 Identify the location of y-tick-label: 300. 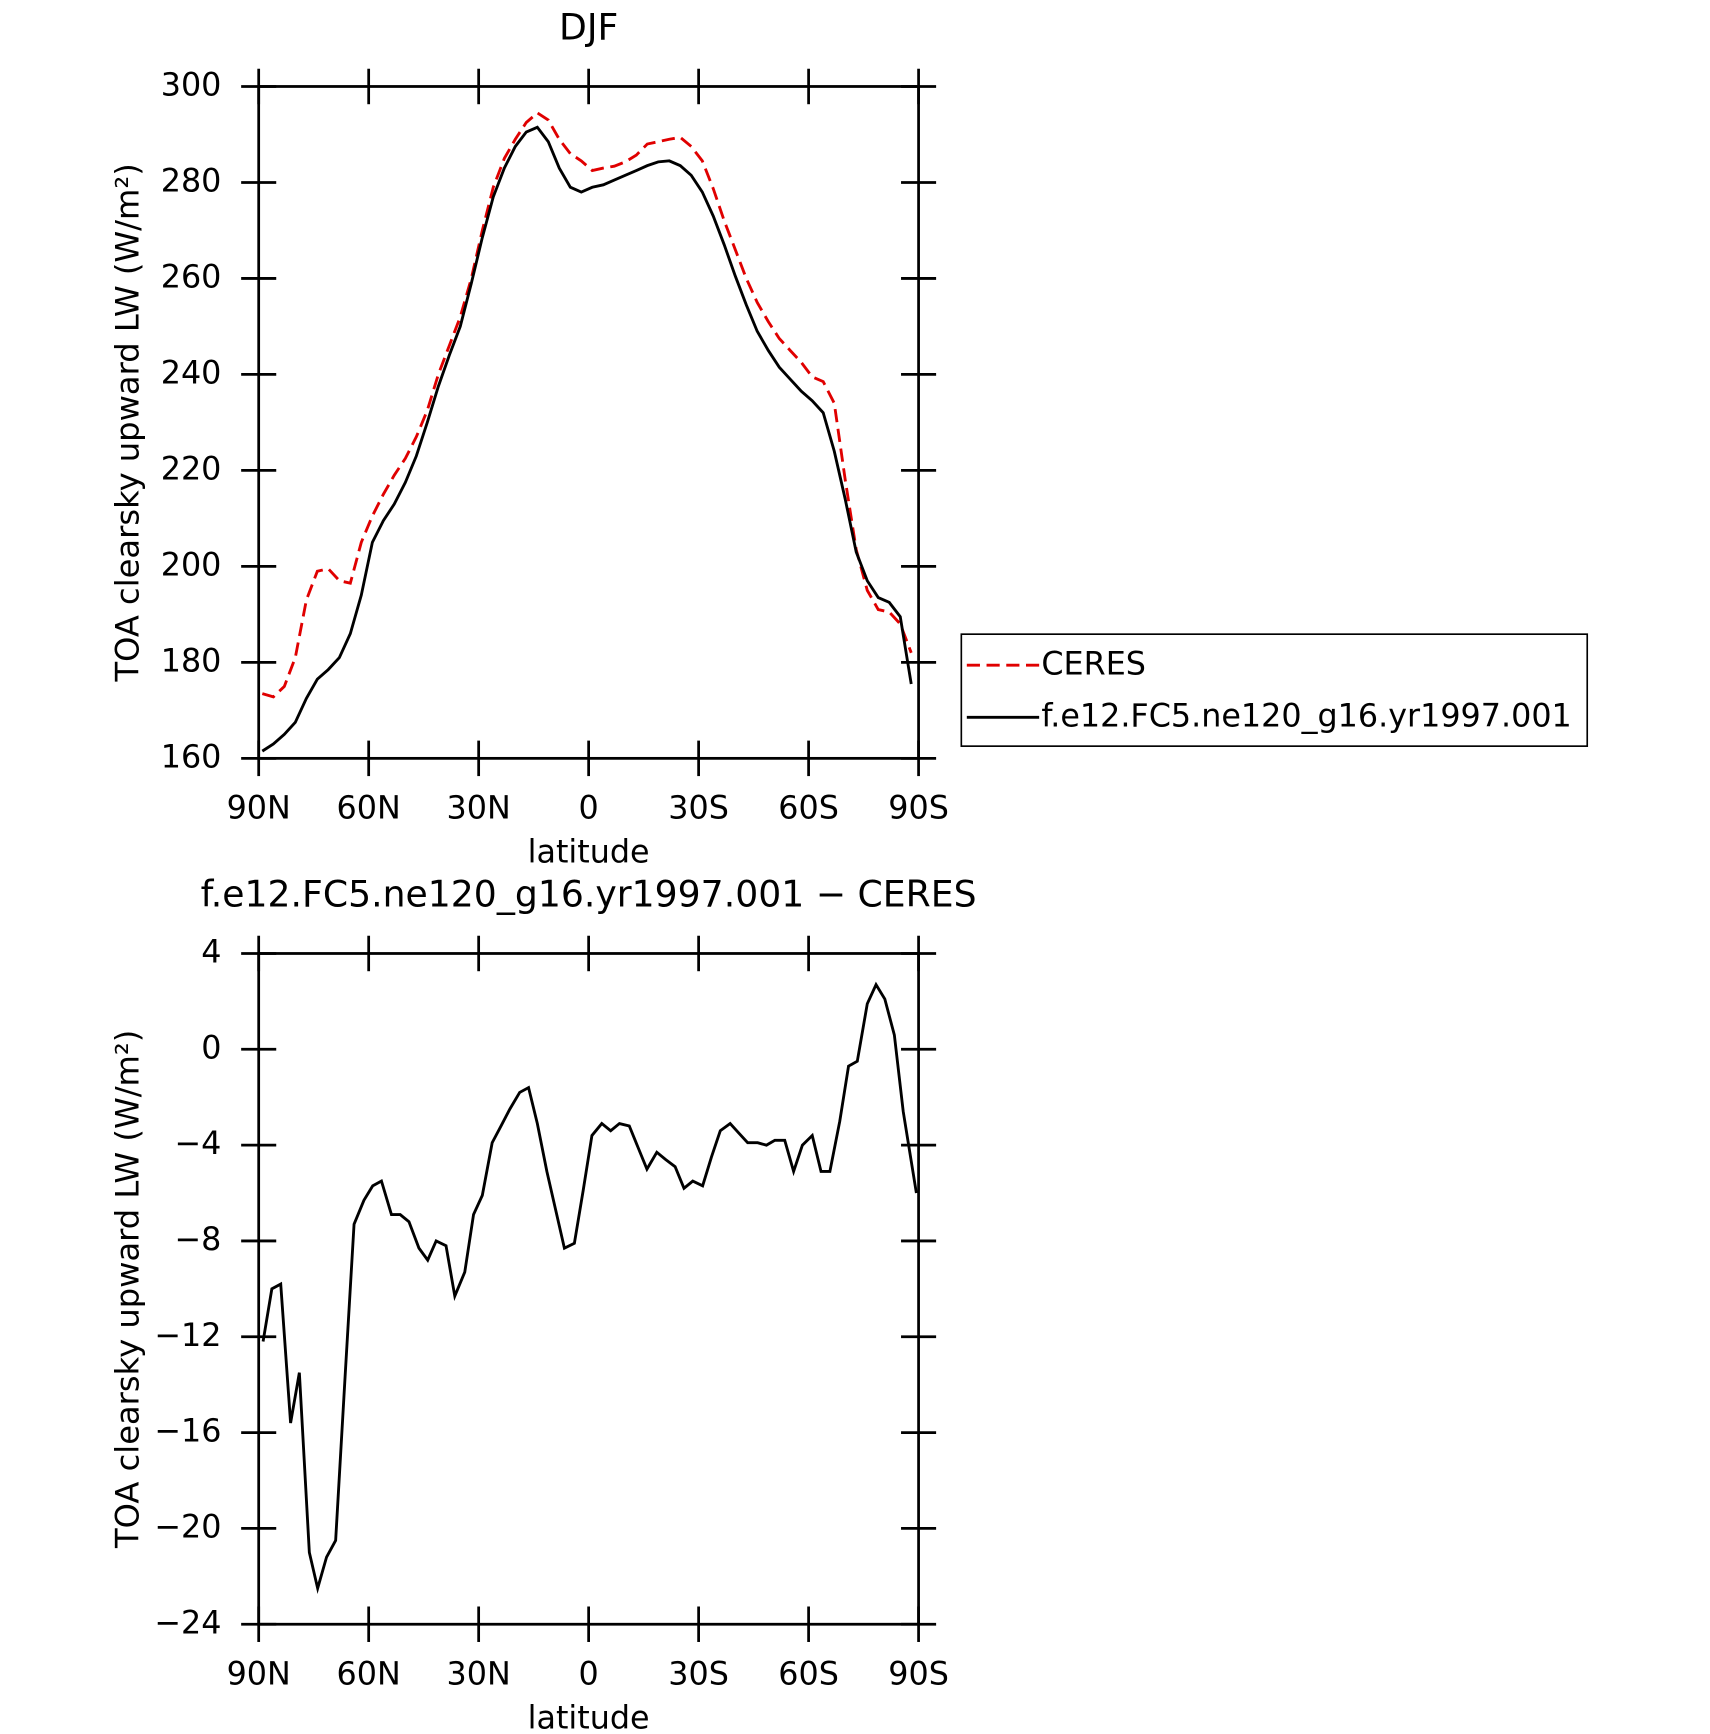
(191, 84).